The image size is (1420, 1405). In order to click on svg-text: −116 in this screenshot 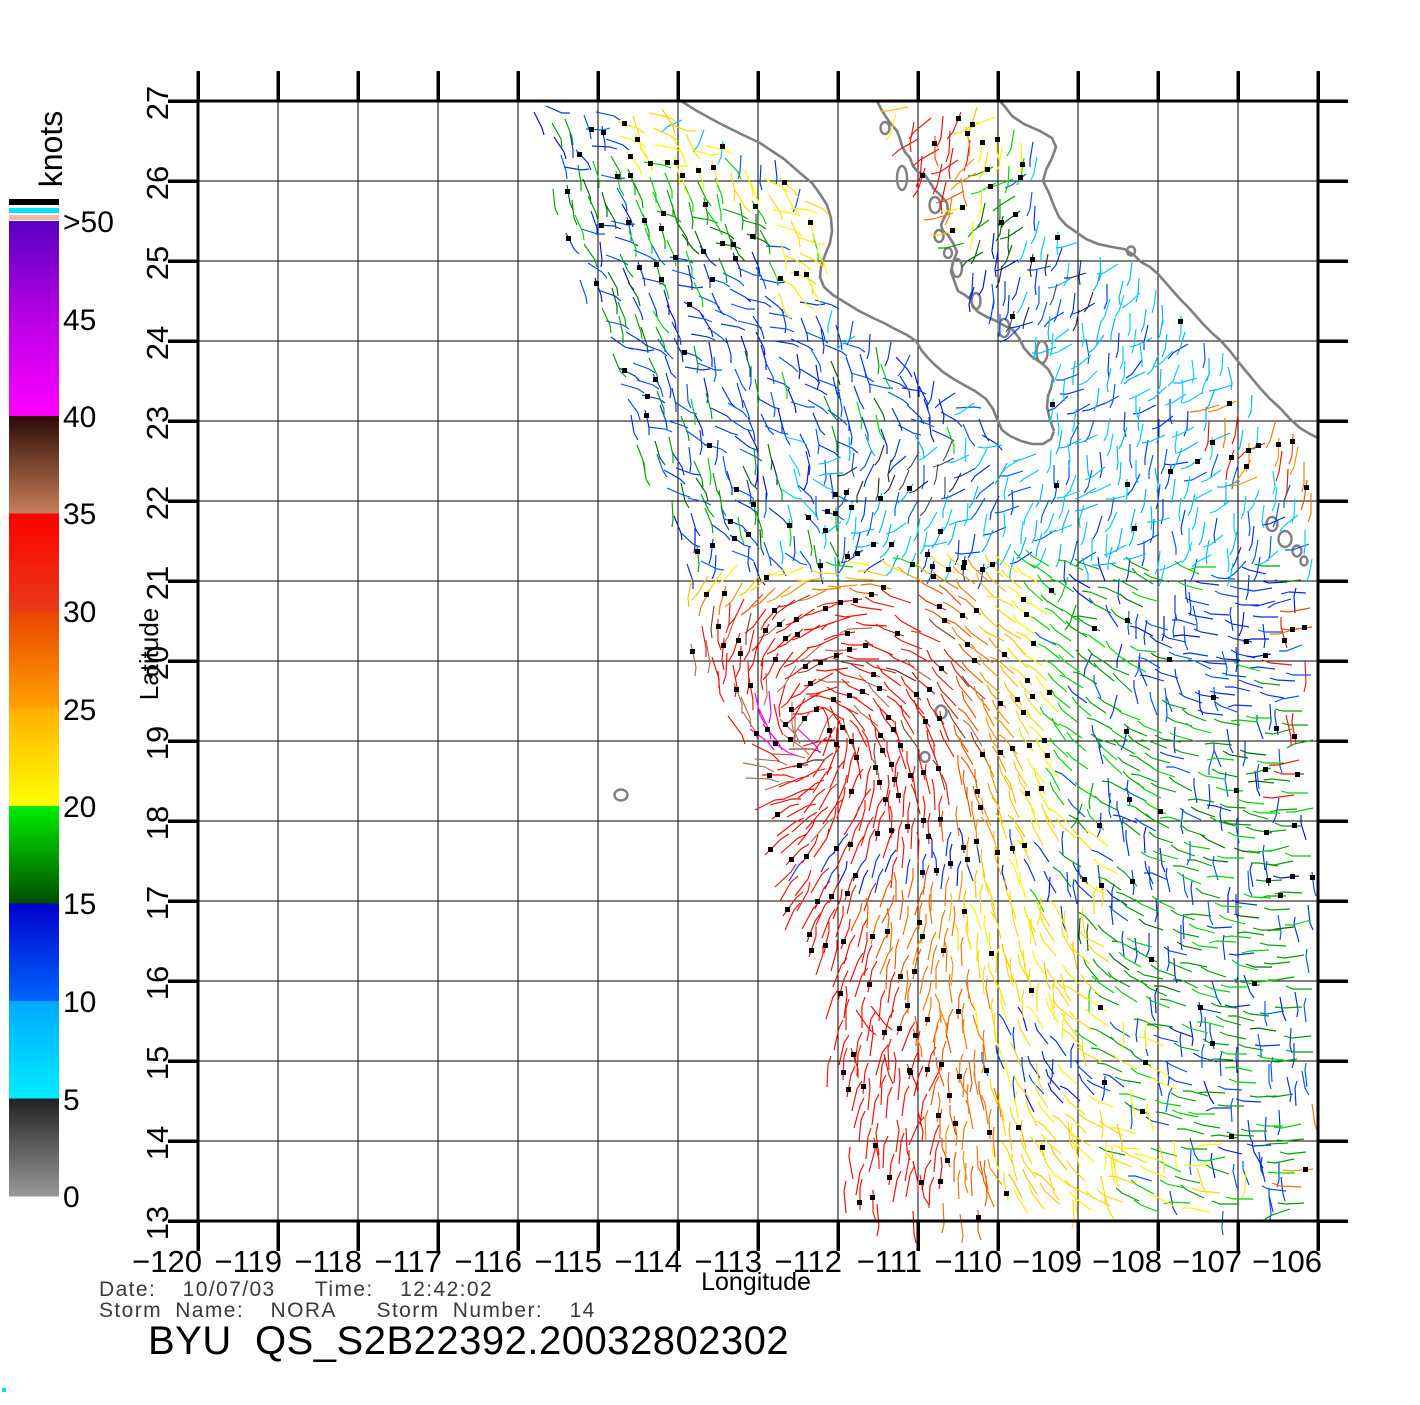, I will do `click(488, 1261)`.